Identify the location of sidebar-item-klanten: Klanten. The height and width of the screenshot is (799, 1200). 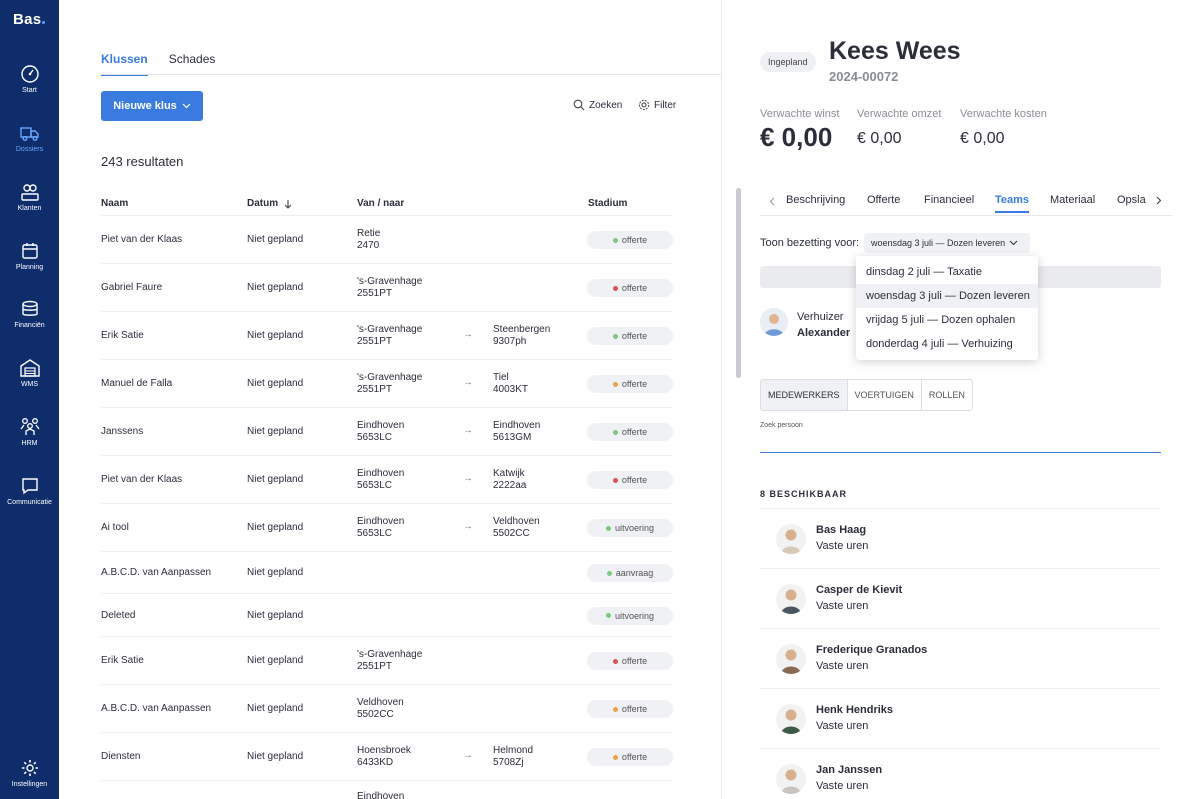
(29, 197).